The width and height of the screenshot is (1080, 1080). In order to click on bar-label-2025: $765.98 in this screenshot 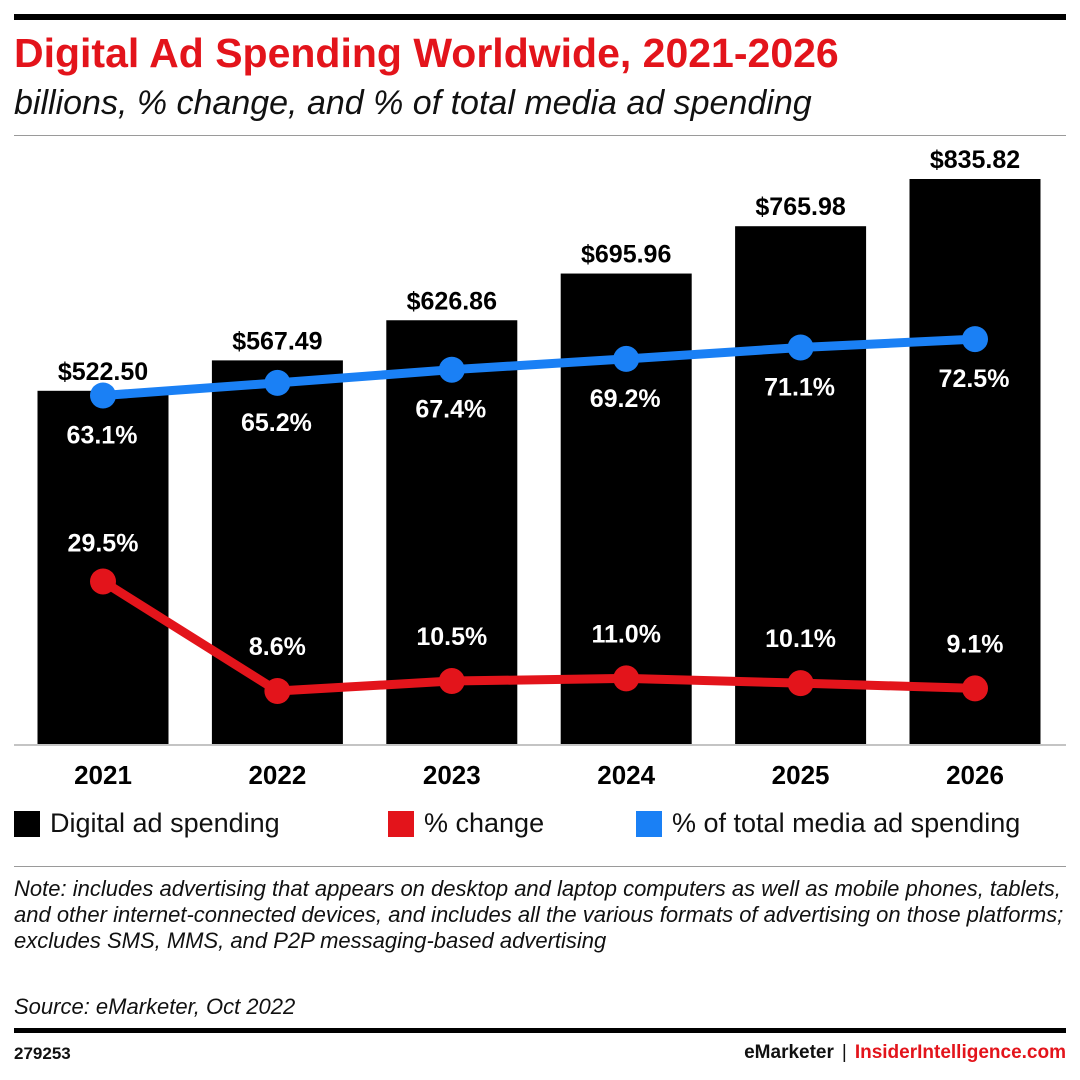, I will do `click(800, 207)`.